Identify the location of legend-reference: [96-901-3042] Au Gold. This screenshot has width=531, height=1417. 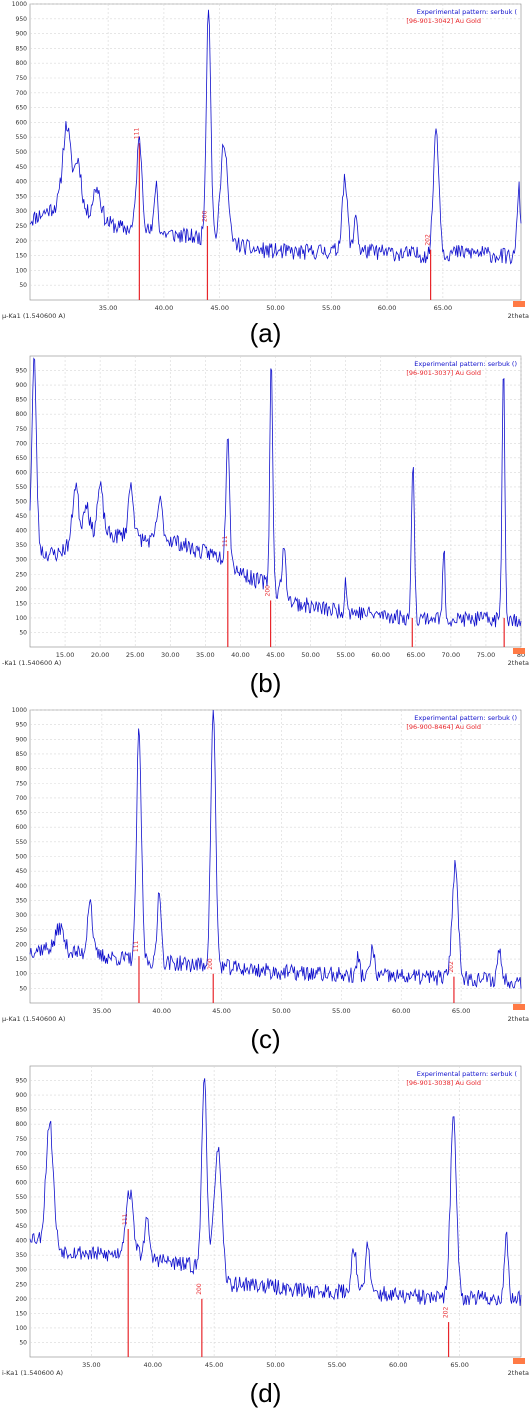
(443, 21).